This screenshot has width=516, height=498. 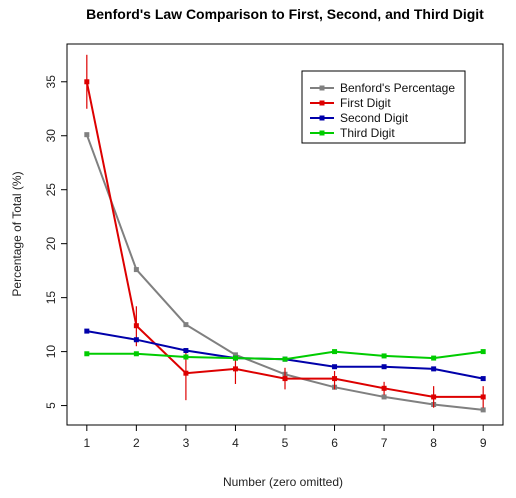 I want to click on y-tick-label: 30, so click(x=51, y=136).